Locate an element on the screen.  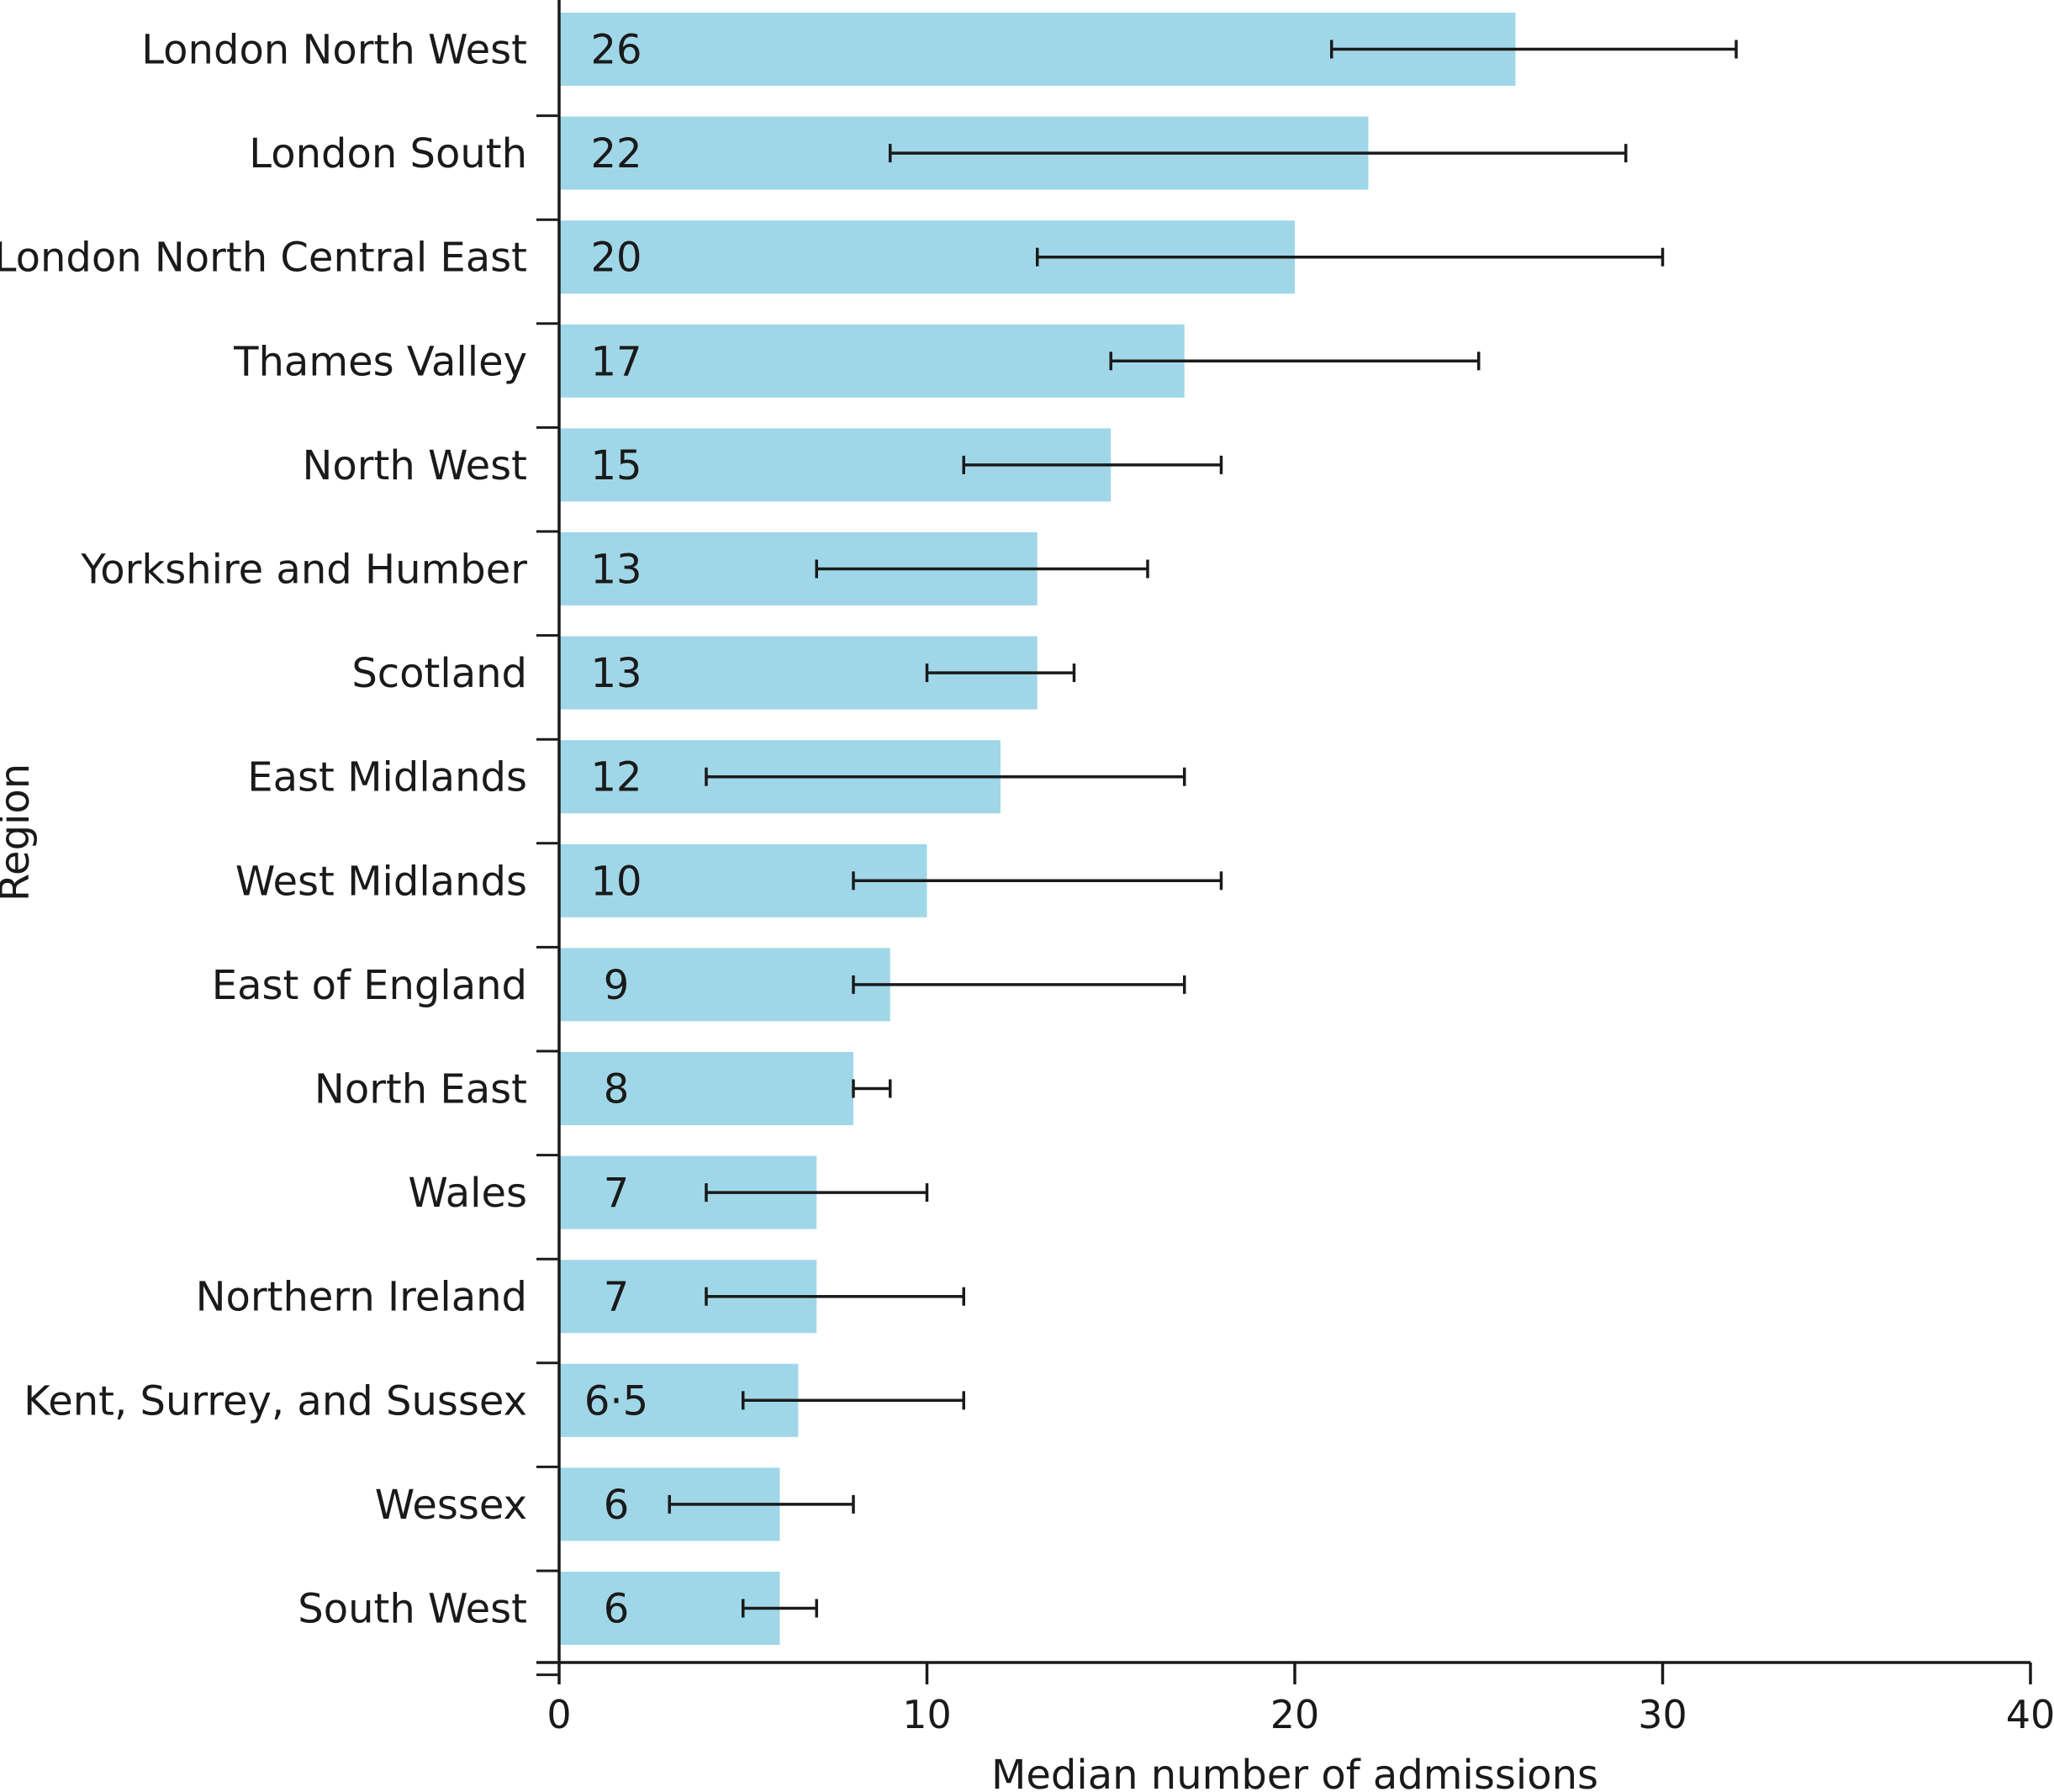
category-label: Kent, Surrey, and Sussex is located at coordinates (275, 1401).